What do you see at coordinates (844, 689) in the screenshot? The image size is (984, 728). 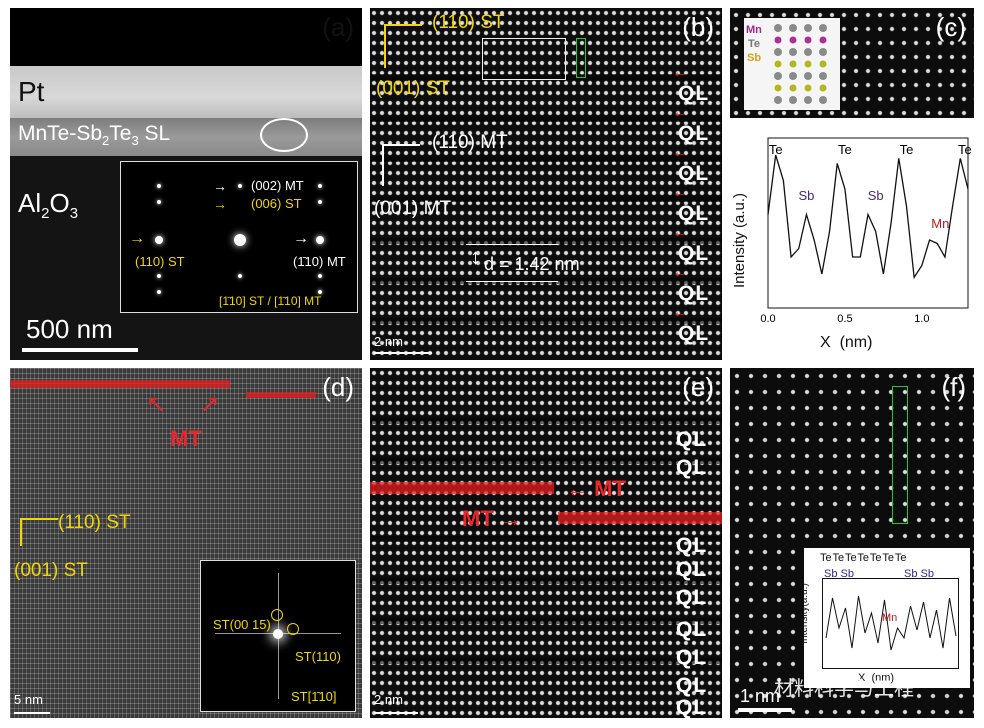 I see `watermark: 材料科学与工程` at bounding box center [844, 689].